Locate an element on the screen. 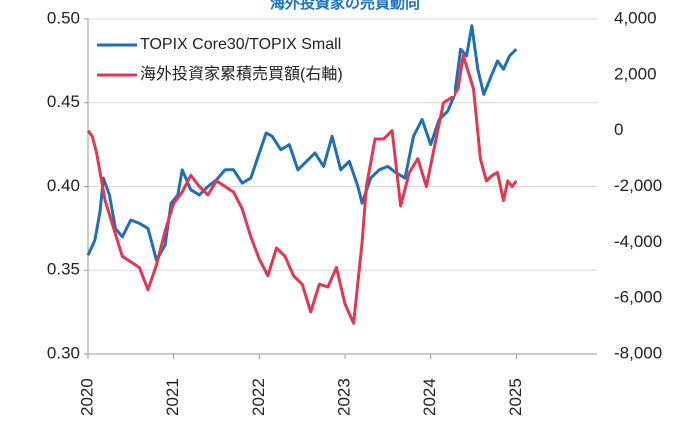  y-tick-label: 0.45 is located at coordinates (63, 101).